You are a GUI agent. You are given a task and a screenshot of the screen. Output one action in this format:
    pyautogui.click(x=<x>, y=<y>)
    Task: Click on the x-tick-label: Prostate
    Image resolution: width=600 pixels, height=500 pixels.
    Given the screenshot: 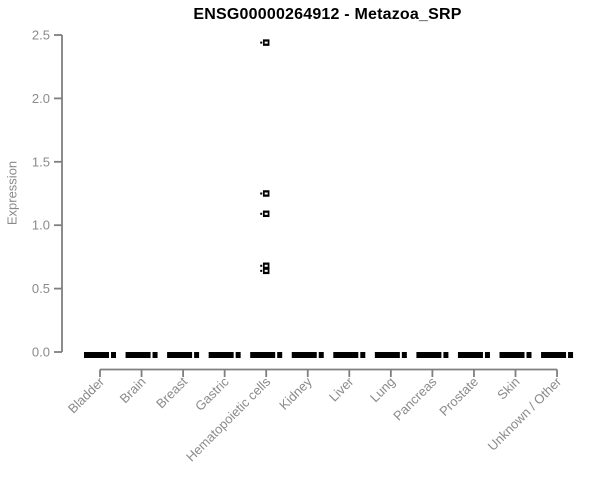 What is the action you would take?
    pyautogui.click(x=458, y=396)
    